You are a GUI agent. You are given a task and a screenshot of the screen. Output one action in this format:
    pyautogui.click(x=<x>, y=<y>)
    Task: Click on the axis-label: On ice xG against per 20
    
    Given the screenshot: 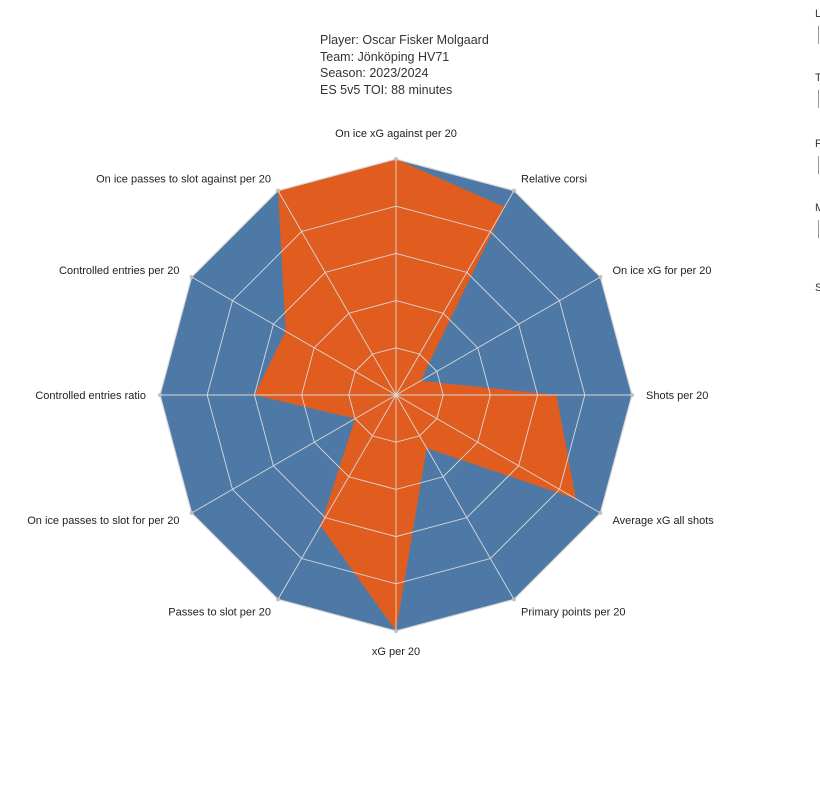 What is the action you would take?
    pyautogui.click(x=396, y=134)
    